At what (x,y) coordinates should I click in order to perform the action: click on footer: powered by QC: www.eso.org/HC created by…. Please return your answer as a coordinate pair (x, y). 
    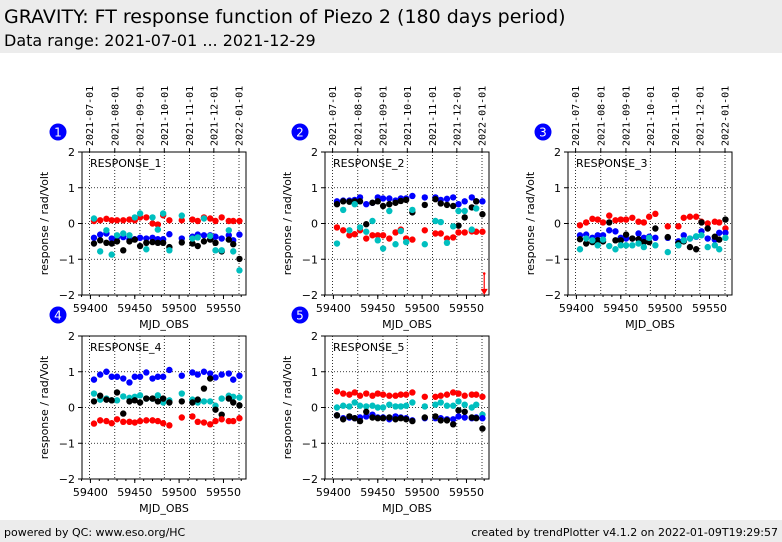
    Looking at the image, I should click on (391, 531).